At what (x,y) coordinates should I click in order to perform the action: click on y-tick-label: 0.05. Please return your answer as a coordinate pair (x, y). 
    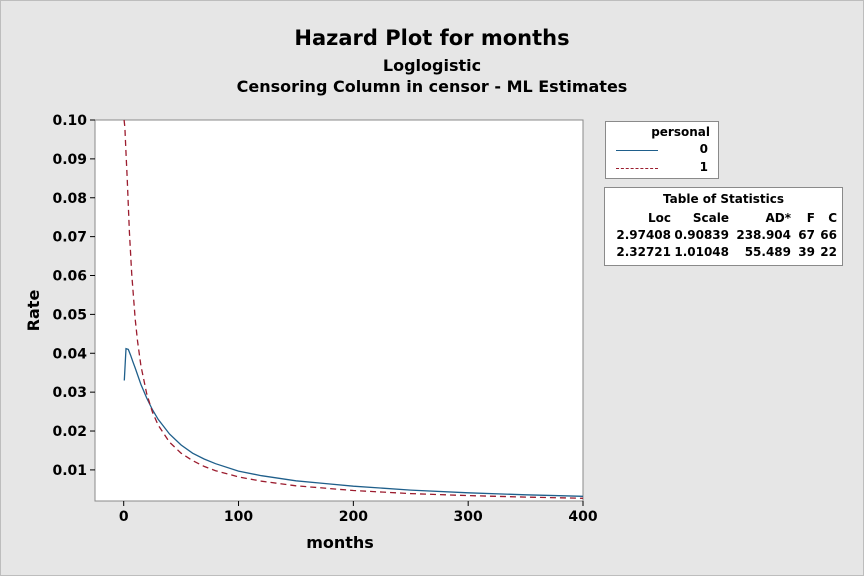
    Looking at the image, I should click on (69, 315).